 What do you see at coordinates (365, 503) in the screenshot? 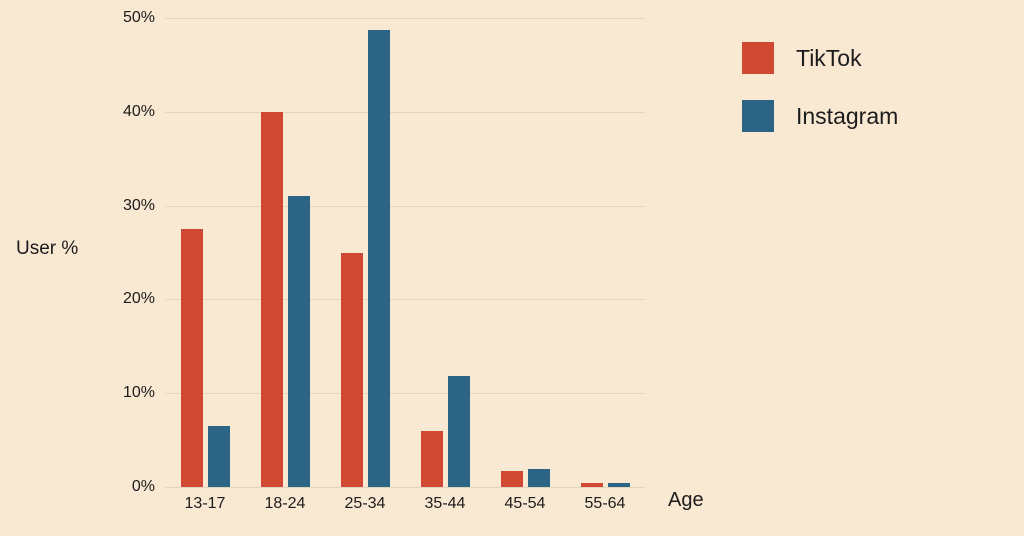
I see `x-tick-label: 25-34` at bounding box center [365, 503].